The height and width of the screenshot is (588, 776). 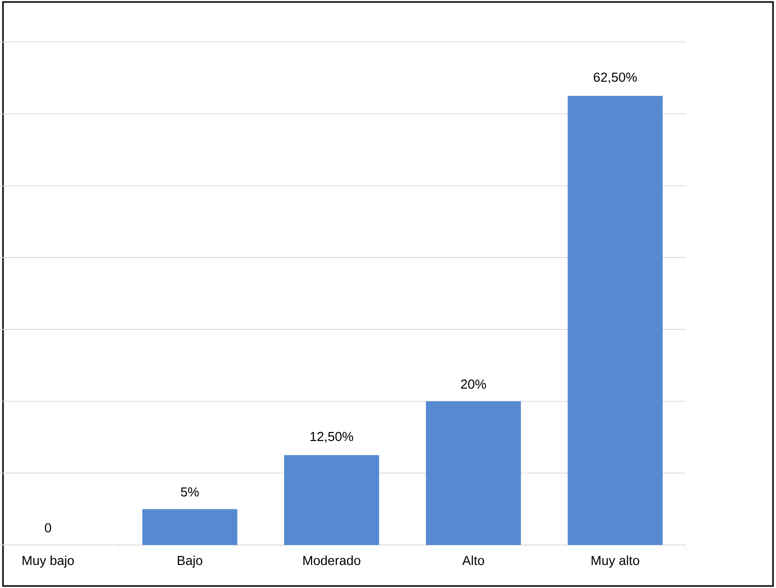 I want to click on data-label: 12,50%, so click(x=332, y=437).